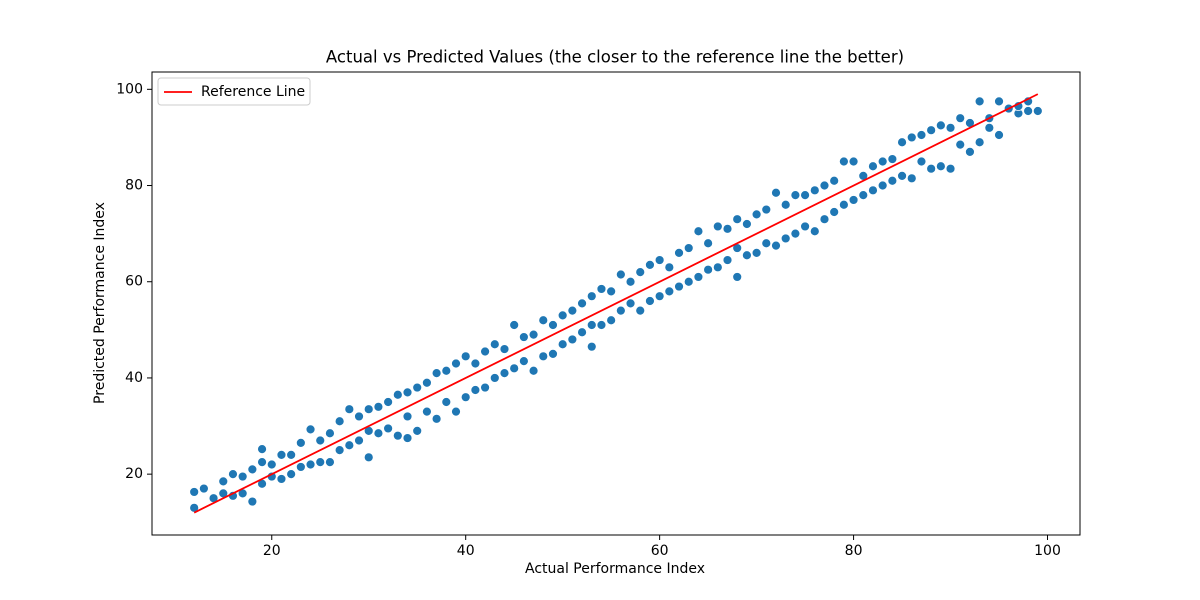 The height and width of the screenshot is (600, 1200). What do you see at coordinates (129, 89) in the screenshot?
I see `y-tick-label: 100` at bounding box center [129, 89].